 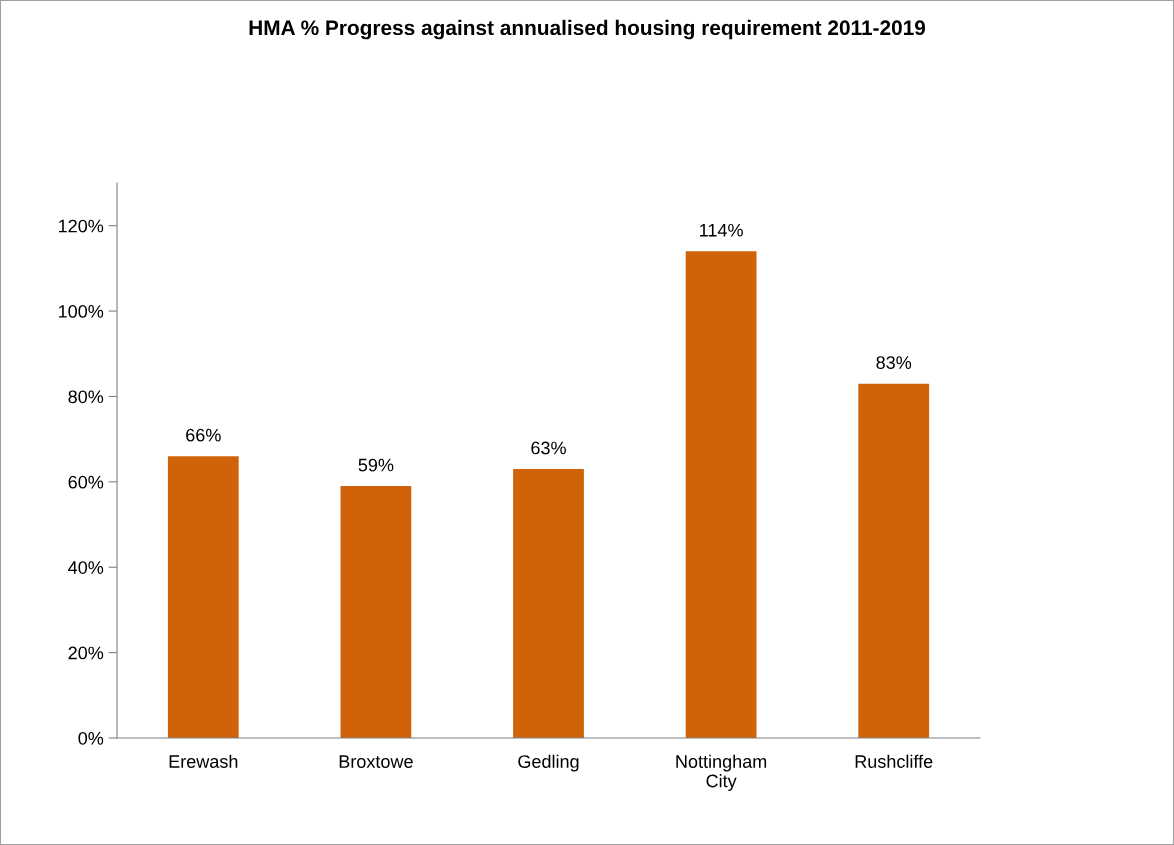 What do you see at coordinates (894, 362) in the screenshot?
I see `data-label: 83%` at bounding box center [894, 362].